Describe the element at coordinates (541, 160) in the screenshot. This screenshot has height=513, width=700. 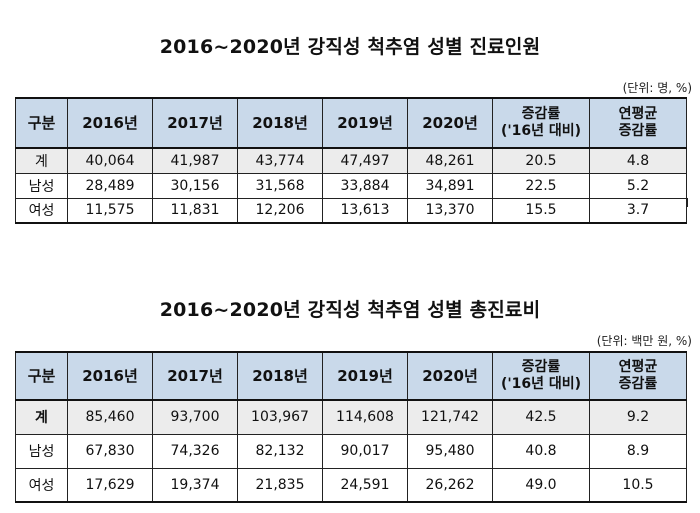
I see `cell: 20.5` at that location.